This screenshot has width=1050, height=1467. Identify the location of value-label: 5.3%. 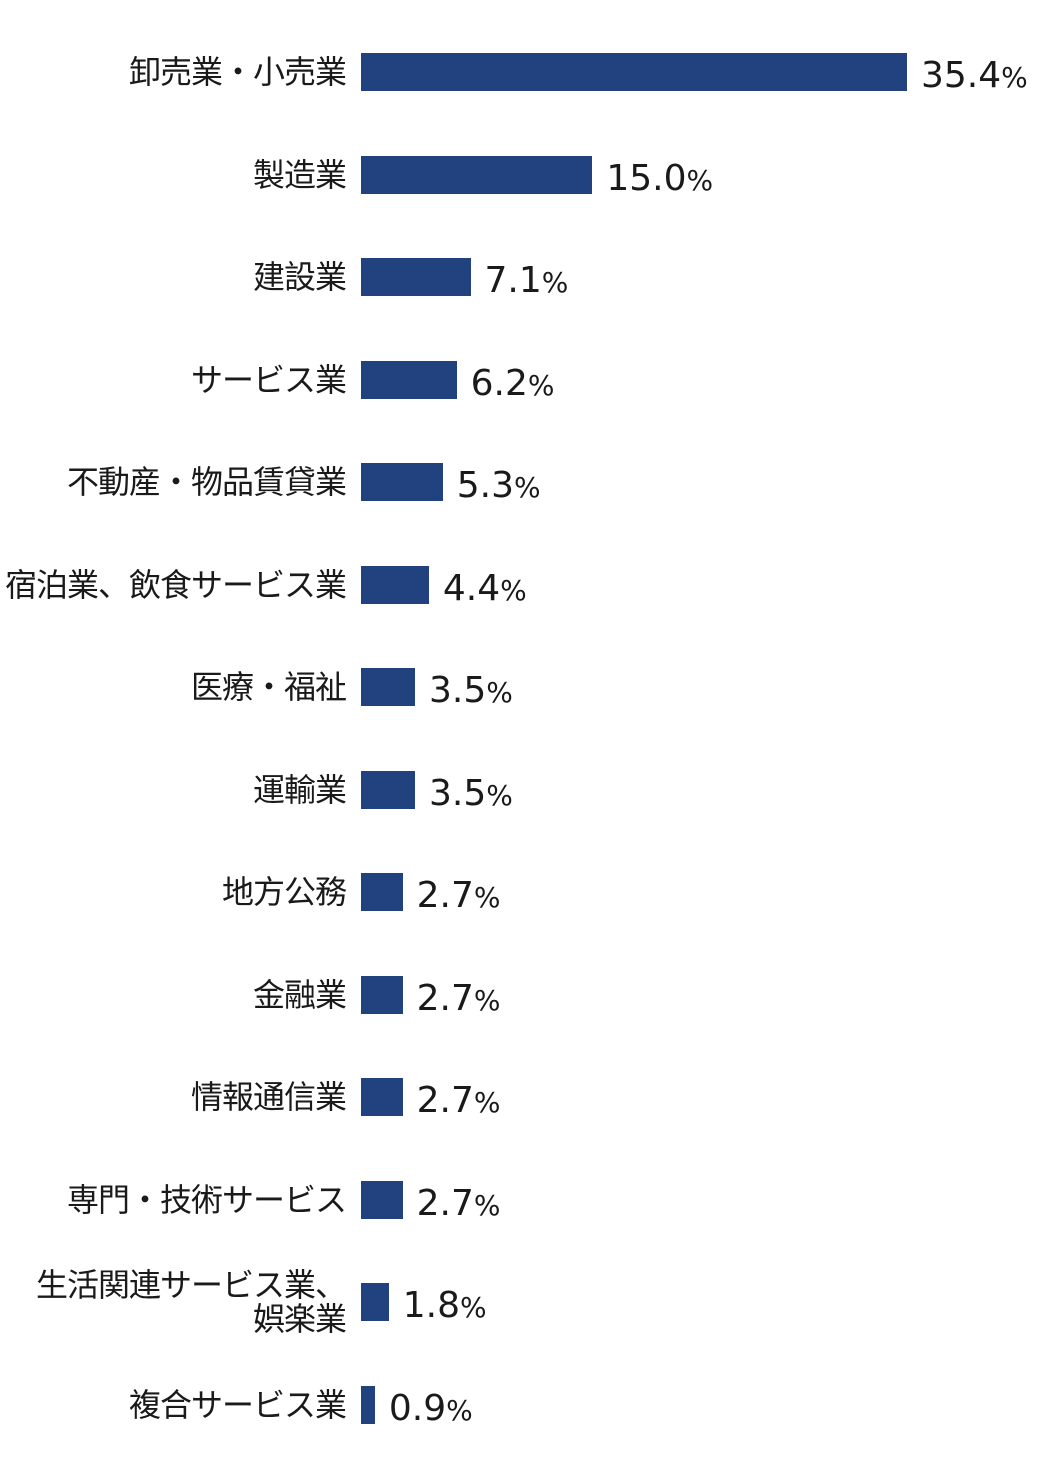
(499, 487).